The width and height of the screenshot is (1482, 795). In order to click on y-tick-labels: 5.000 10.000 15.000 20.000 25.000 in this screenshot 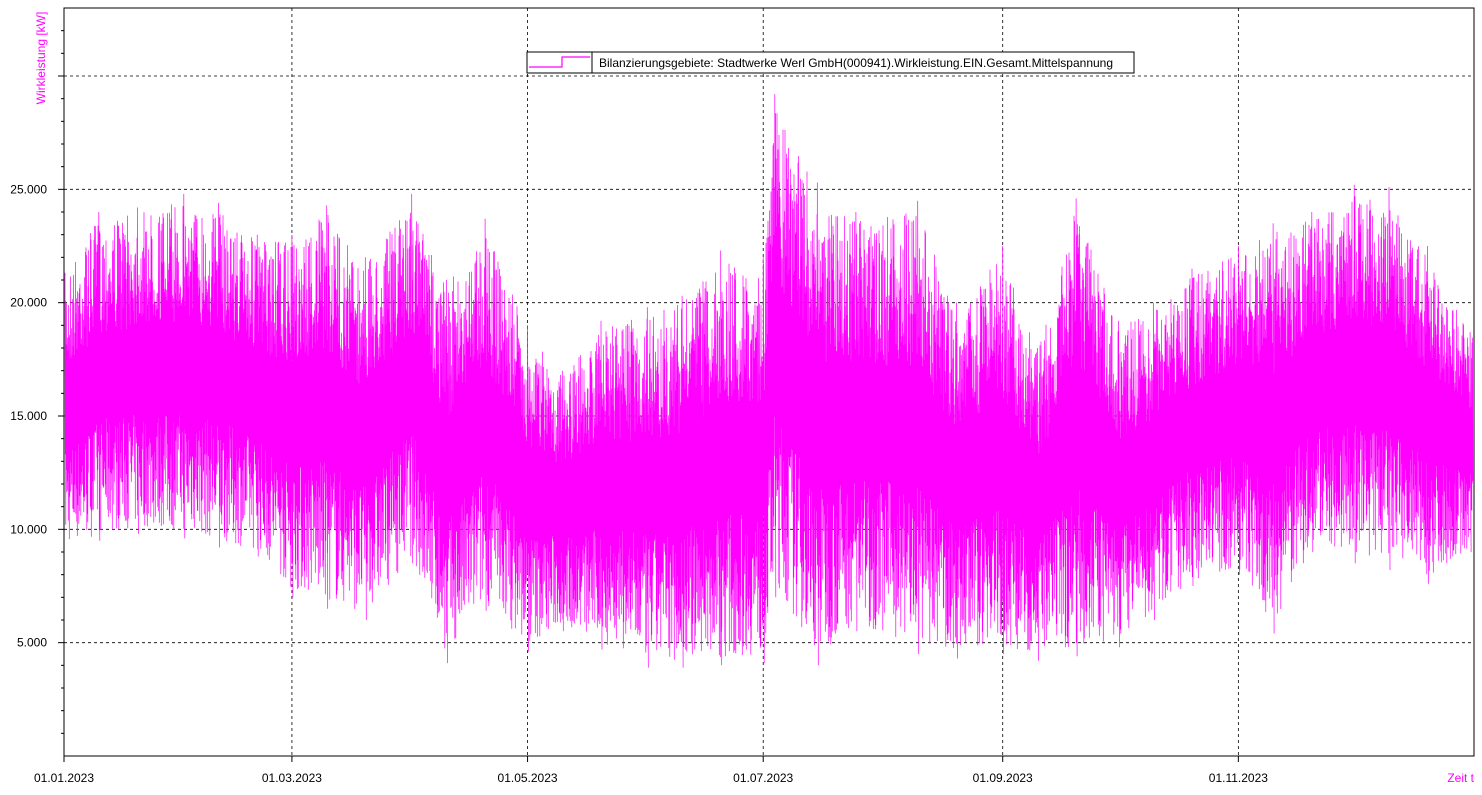, I will do `click(28, 415)`.